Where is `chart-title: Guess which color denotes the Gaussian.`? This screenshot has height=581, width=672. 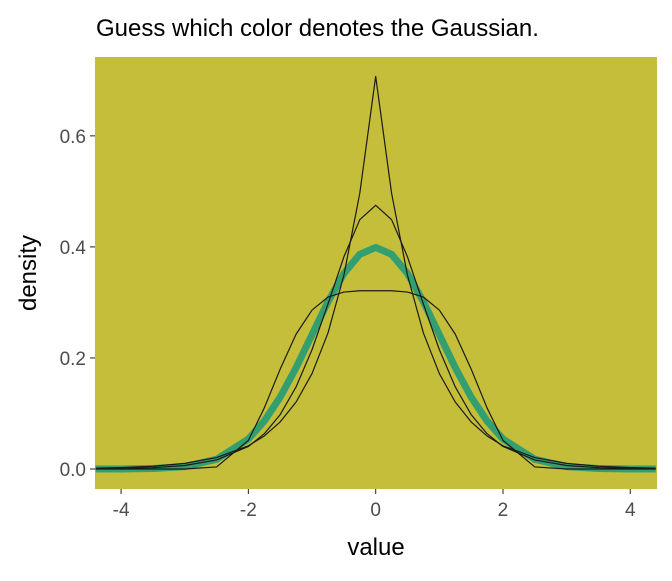
chart-title: Guess which color denotes the Gaussian. is located at coordinates (317, 28).